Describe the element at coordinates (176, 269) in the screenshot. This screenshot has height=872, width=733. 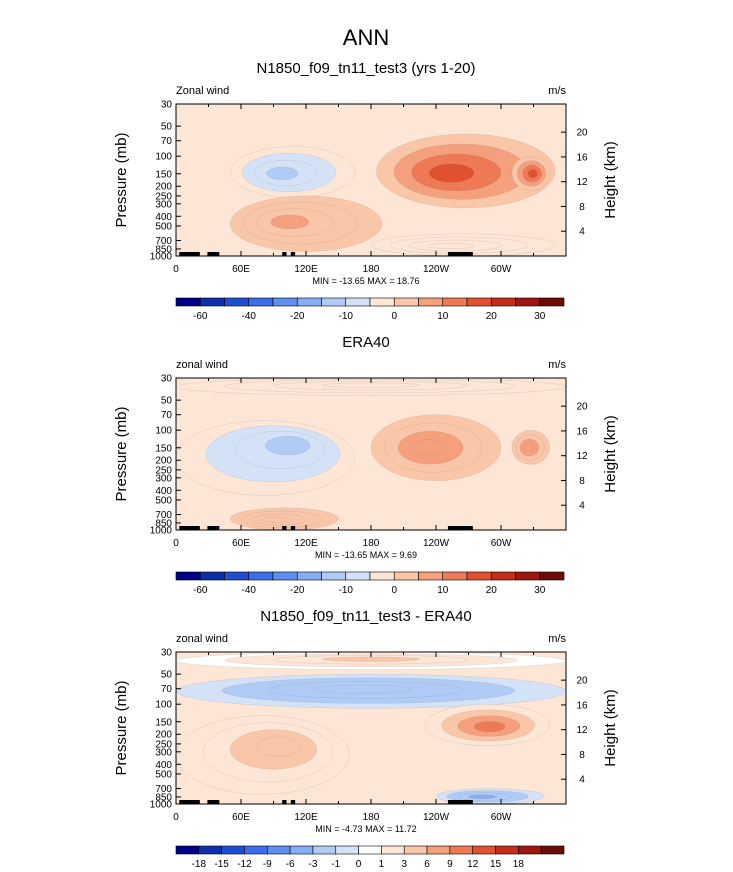
I see `lon-tick-label: 0` at that location.